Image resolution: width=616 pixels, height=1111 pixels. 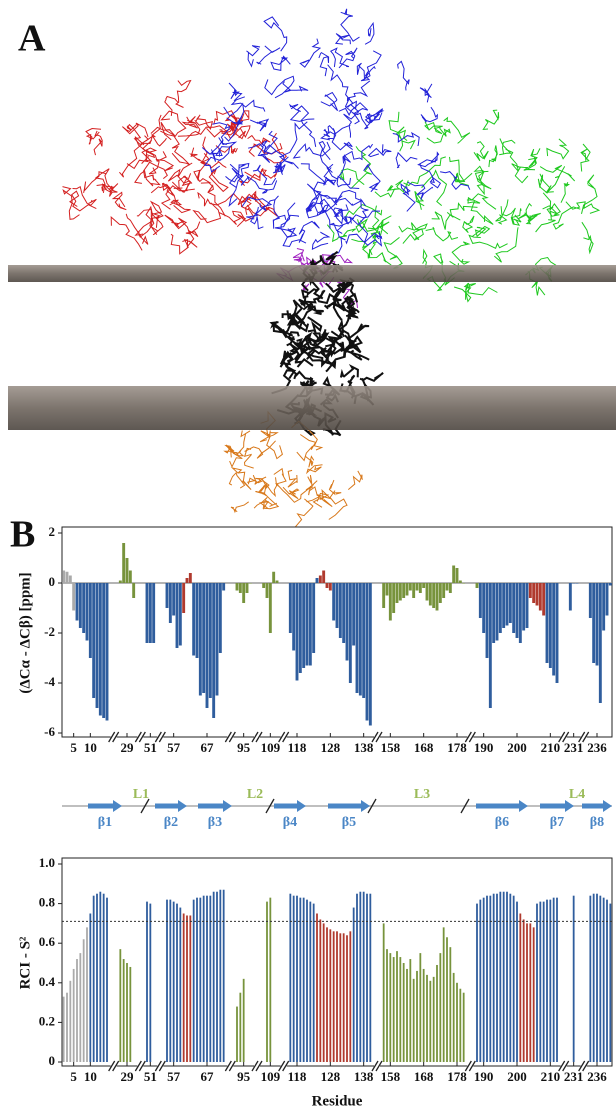 I want to click on strand-label: β7, so click(x=557, y=822).